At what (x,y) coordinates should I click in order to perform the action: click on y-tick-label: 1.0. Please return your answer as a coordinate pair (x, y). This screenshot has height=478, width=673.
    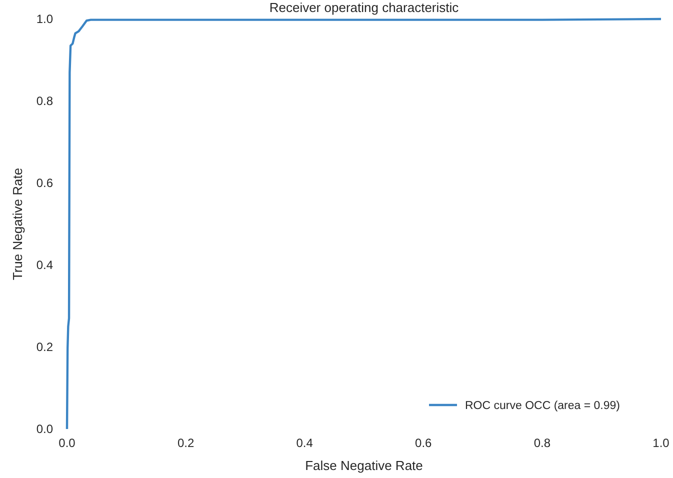
    Looking at the image, I should click on (45, 19).